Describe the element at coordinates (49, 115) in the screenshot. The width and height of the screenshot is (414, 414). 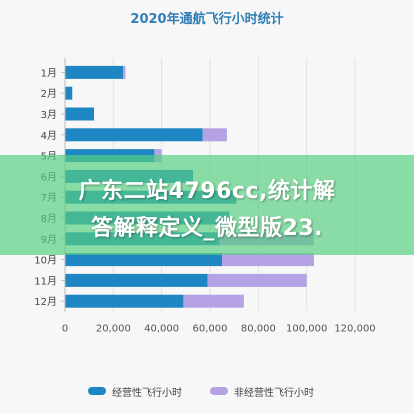
I see `y-category-label: 3月` at that location.